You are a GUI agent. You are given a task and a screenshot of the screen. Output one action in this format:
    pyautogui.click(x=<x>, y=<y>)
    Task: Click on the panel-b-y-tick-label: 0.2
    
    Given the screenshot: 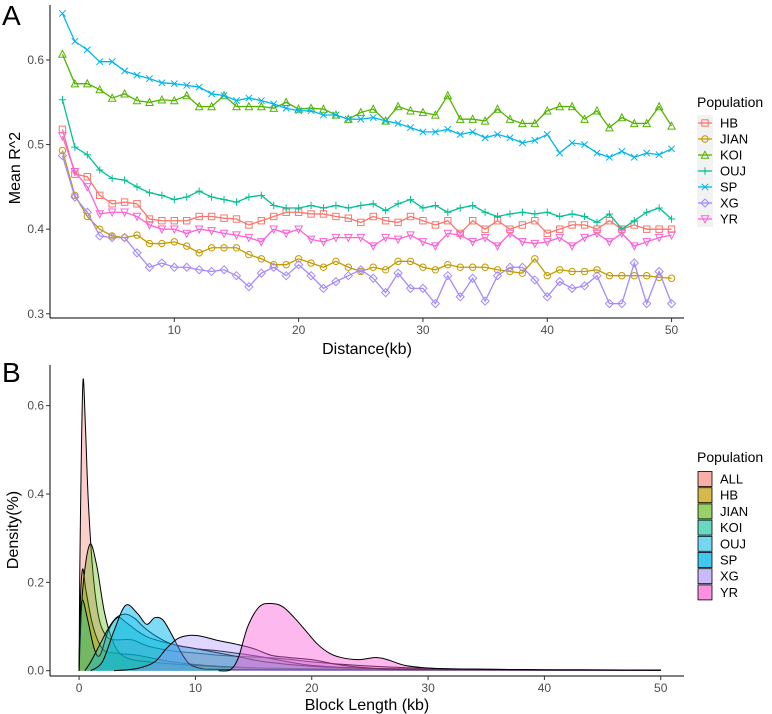 What is the action you would take?
    pyautogui.click(x=35, y=582)
    